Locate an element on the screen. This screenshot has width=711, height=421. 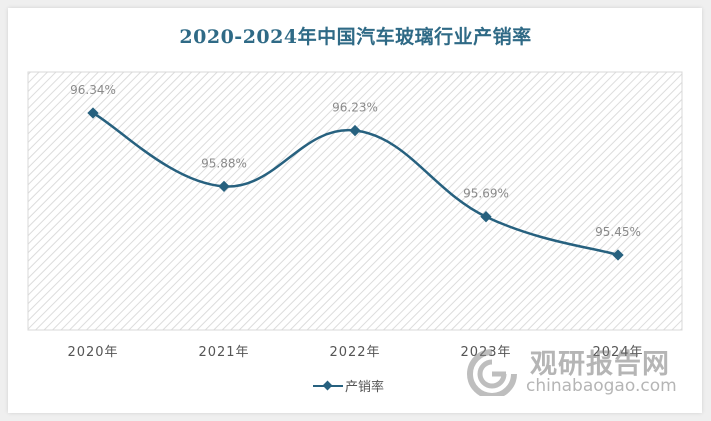
watermark-en-text: chinabaogao.com is located at coordinates (601, 386).